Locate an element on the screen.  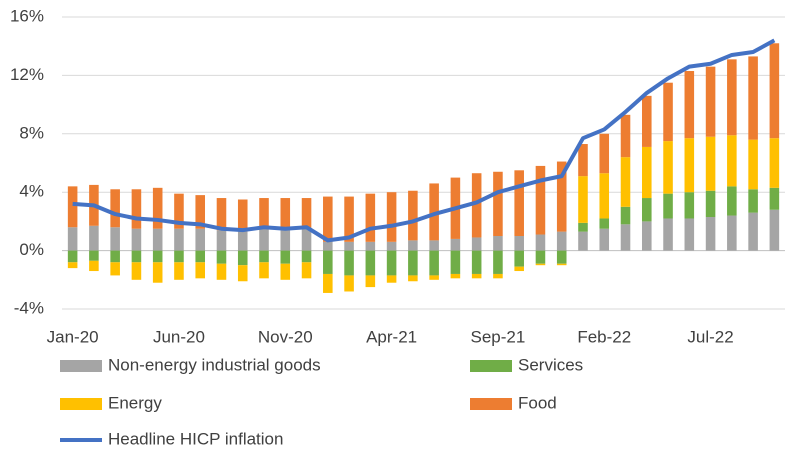
x-tick-label: Jul-22 is located at coordinates (710, 336).